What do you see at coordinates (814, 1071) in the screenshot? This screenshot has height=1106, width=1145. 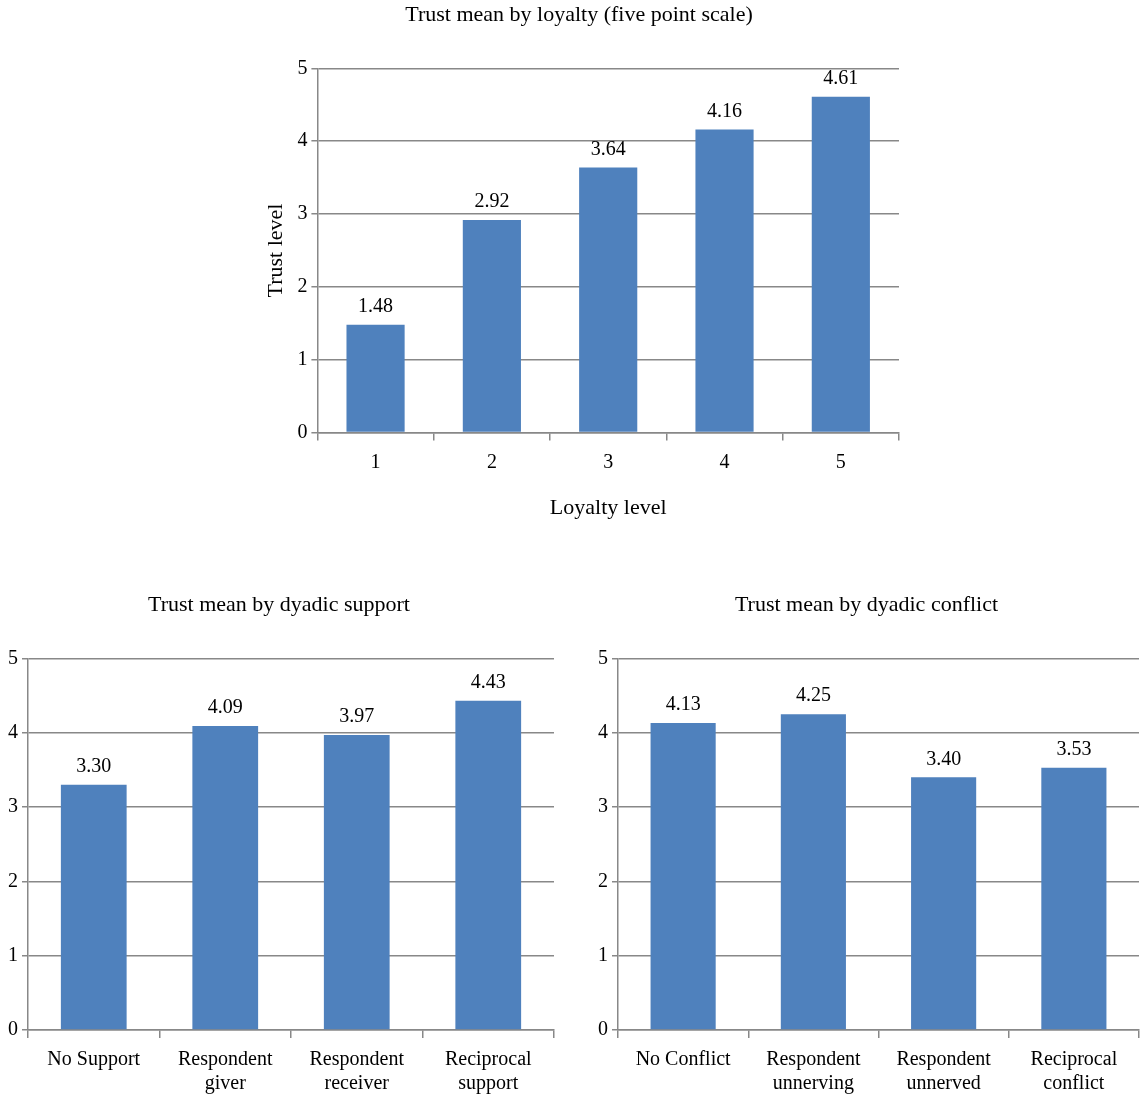 I see `x-tick-label: Respondent unnerving` at bounding box center [814, 1071].